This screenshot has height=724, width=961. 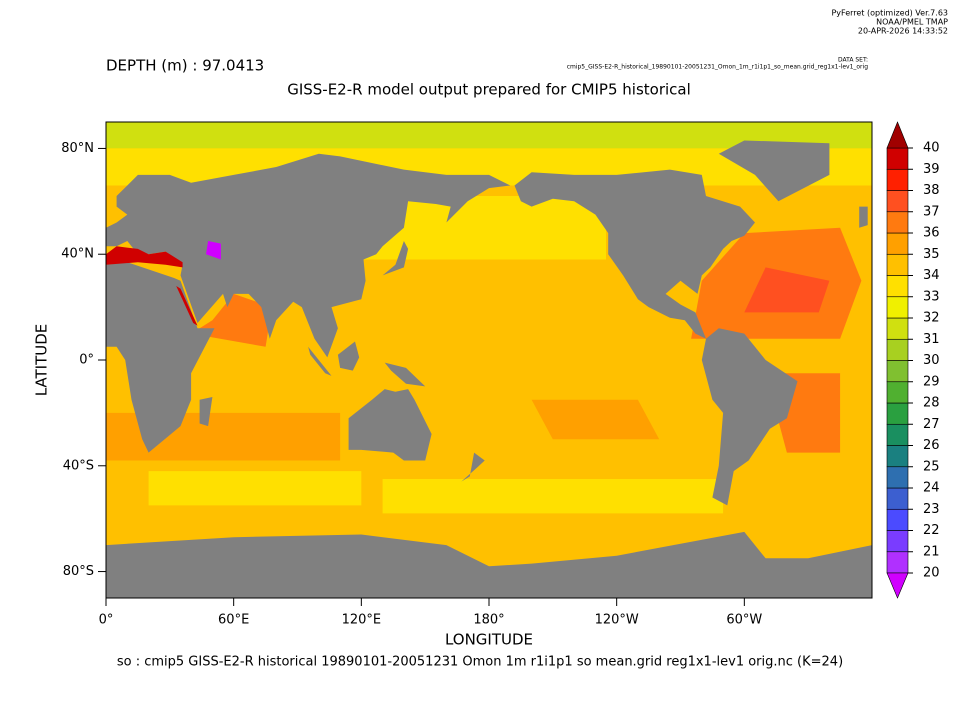 What do you see at coordinates (187, 306) in the screenshot?
I see `red-sea` at bounding box center [187, 306].